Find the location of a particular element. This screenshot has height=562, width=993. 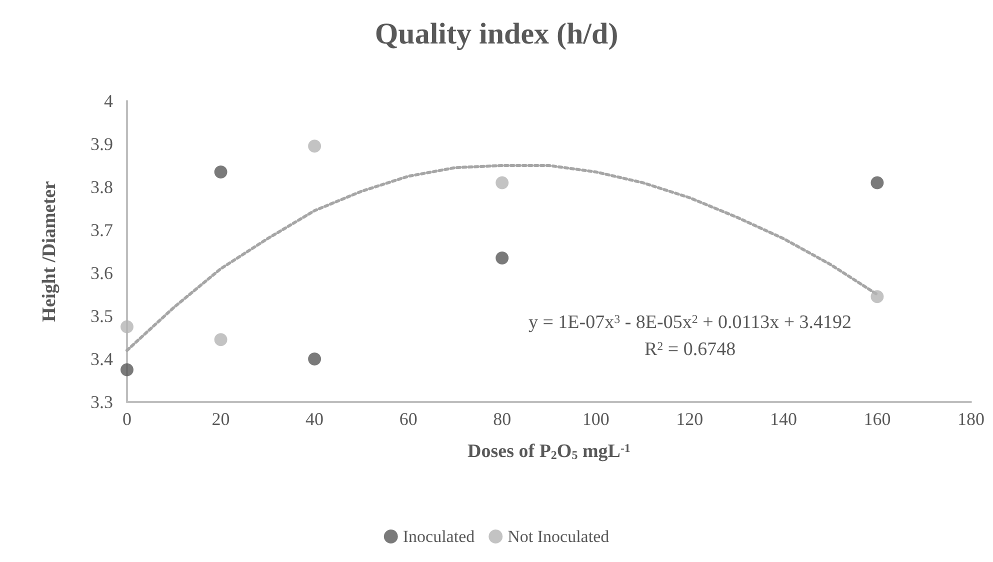

y-tick-label: 3.6 is located at coordinates (101, 273).